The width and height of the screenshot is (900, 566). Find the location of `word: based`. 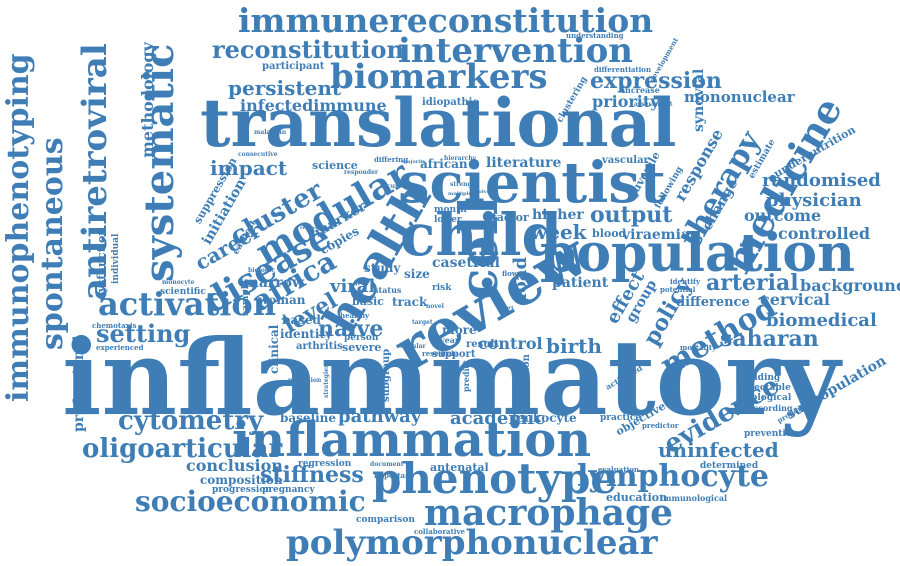

word: based is located at coordinates (301, 320).